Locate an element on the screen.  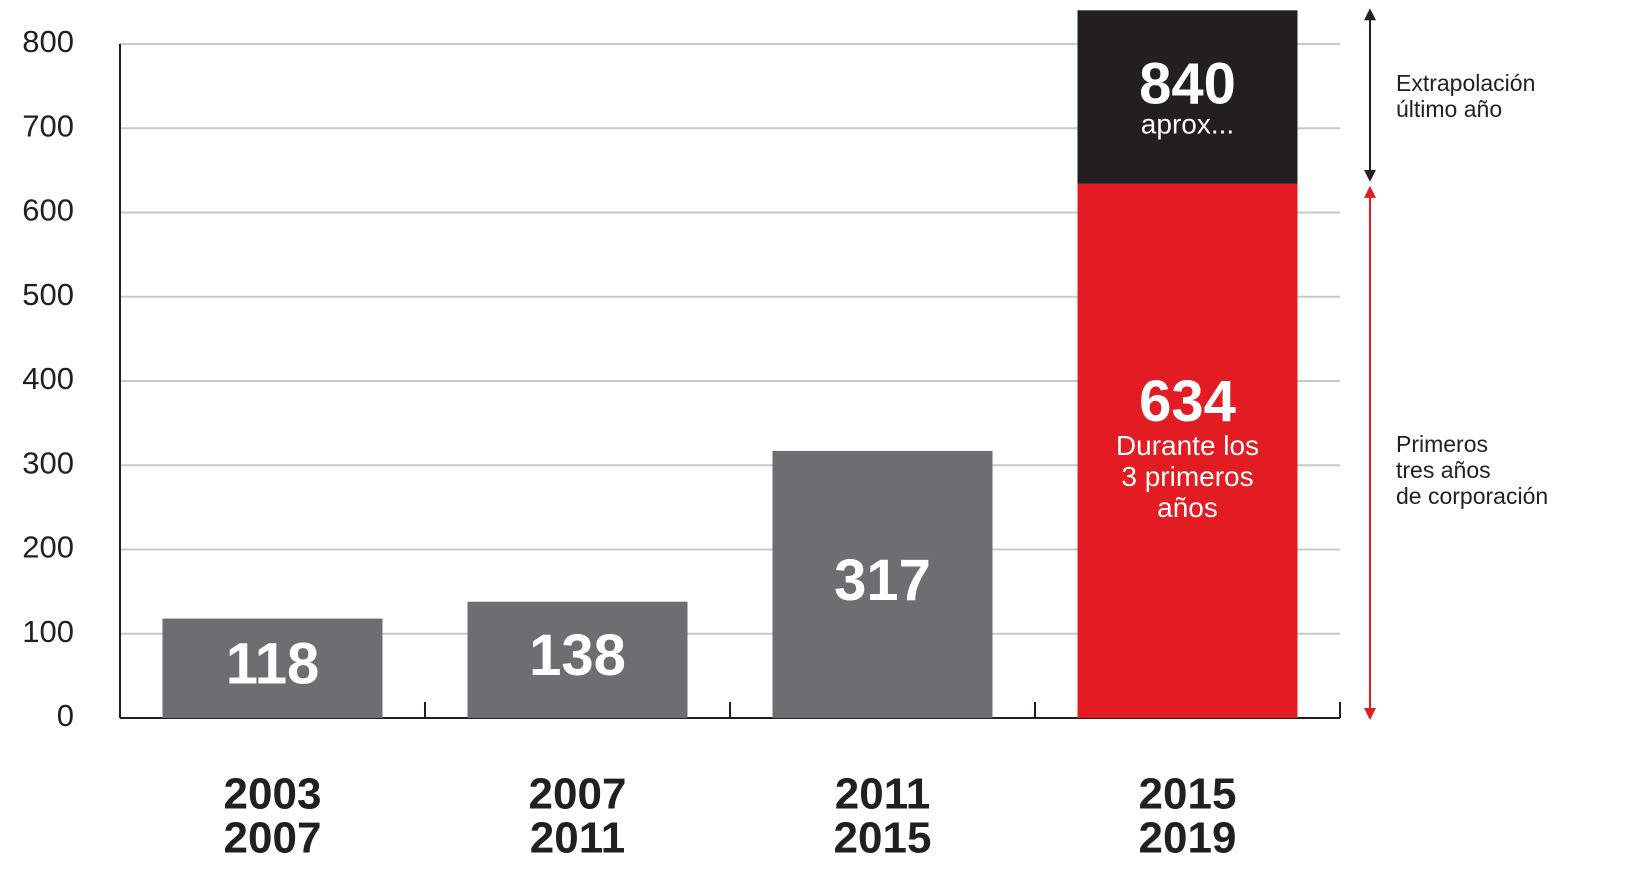
y-tick-label: 0 is located at coordinates (65, 715).